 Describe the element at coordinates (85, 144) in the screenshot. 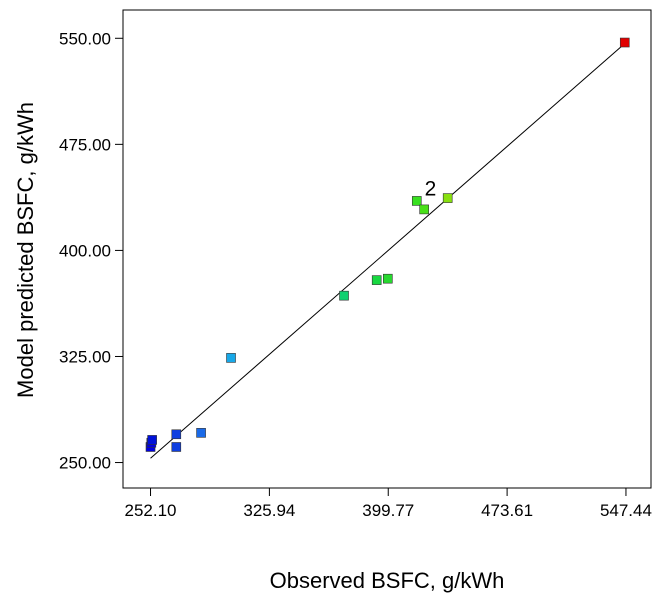

I see `y-tick-label: 475.00` at that location.